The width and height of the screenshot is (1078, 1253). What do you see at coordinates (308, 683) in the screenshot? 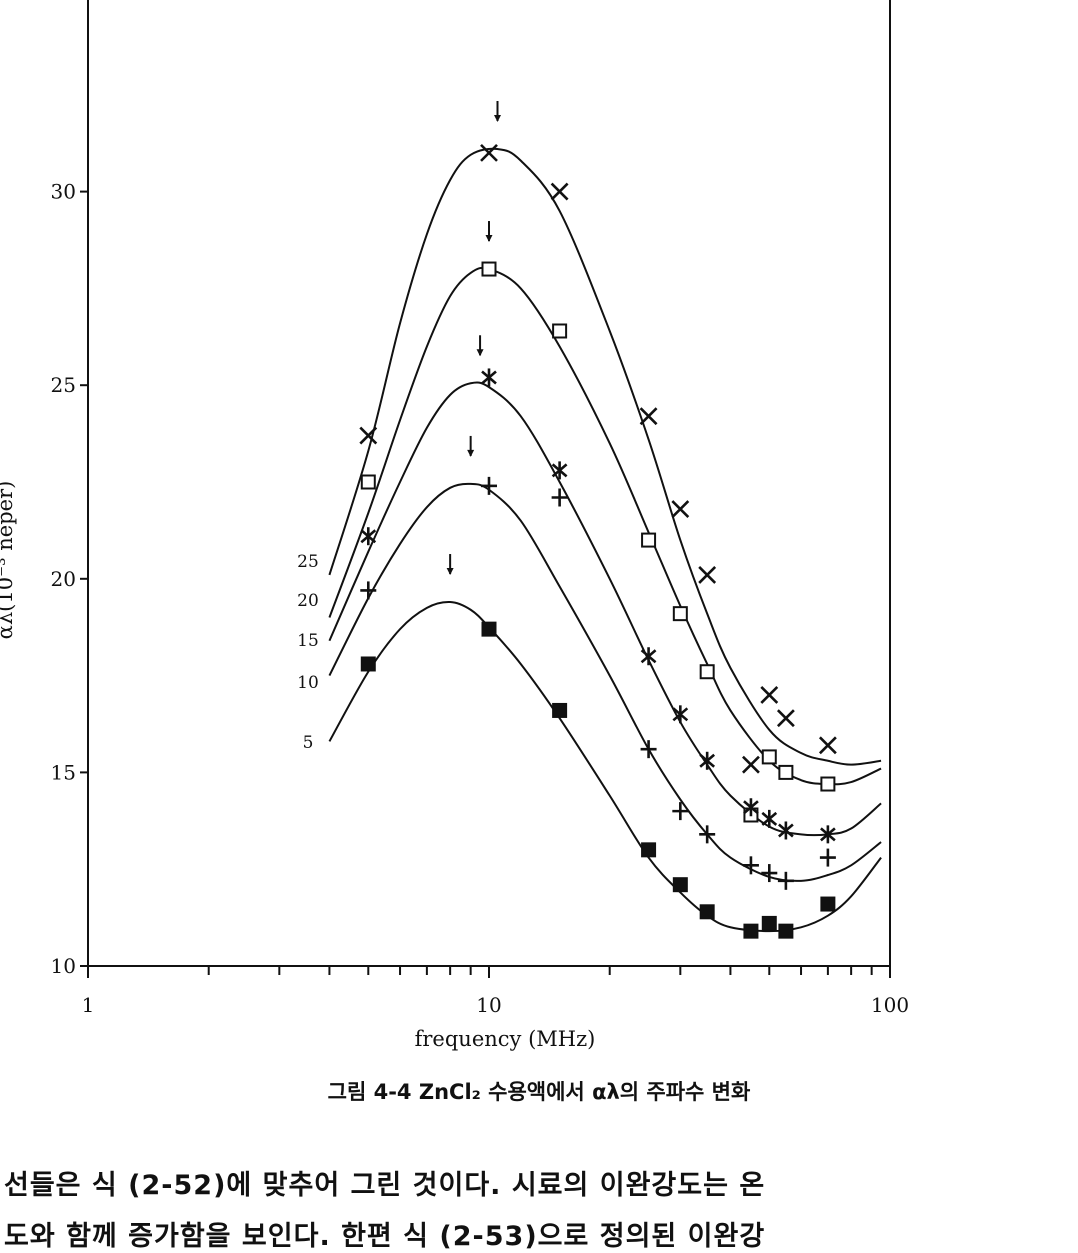
I see `curve-label-10: 10` at bounding box center [308, 683].